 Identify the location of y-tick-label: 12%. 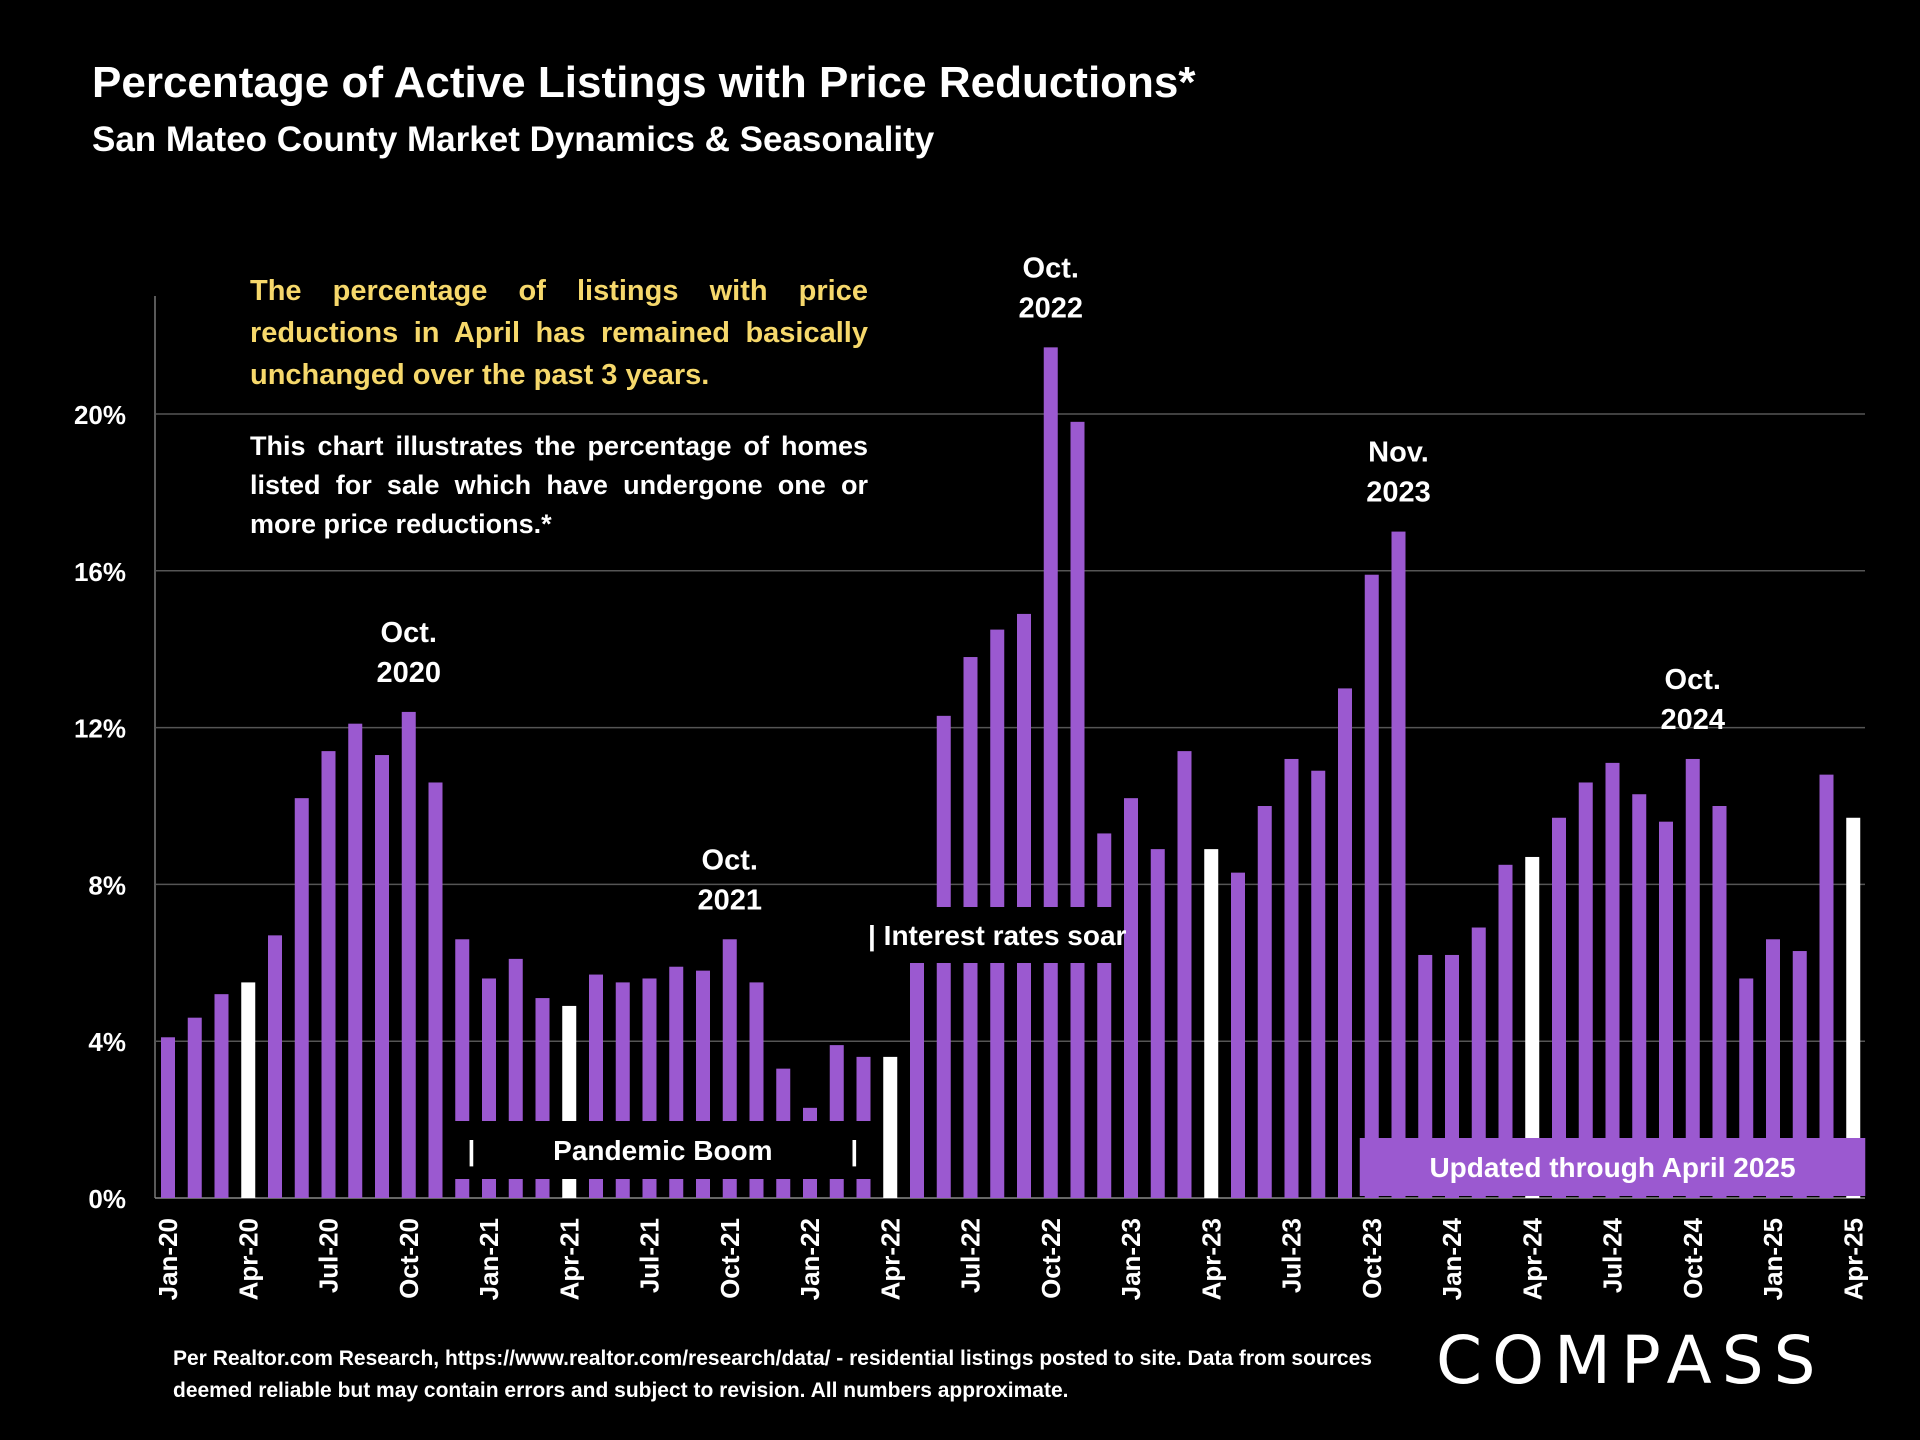
(100, 729).